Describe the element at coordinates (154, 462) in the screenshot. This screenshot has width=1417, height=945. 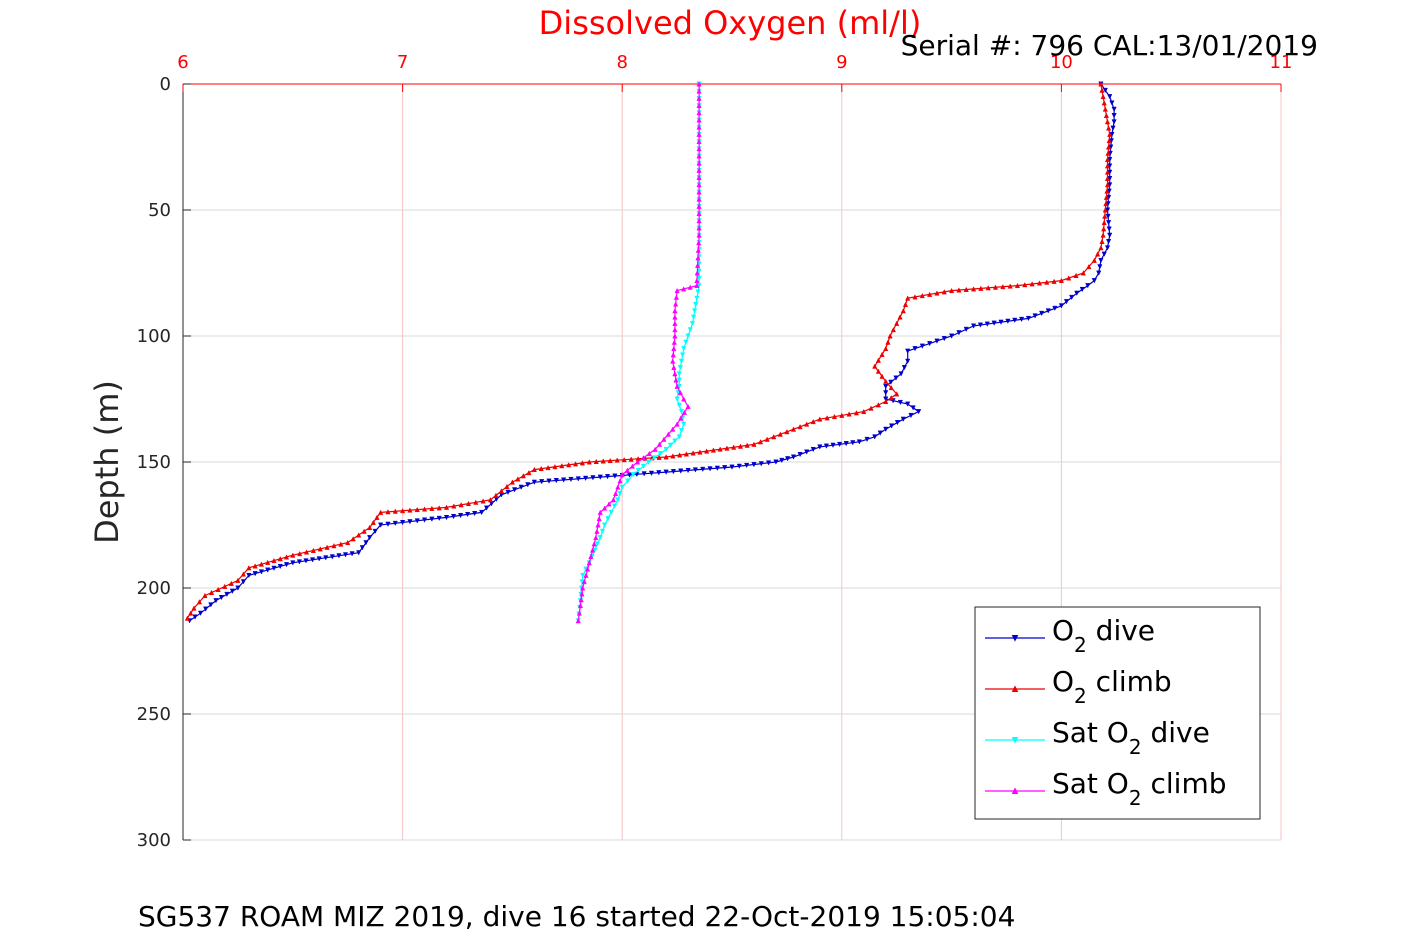
I see `y-tick-label: 150` at that location.